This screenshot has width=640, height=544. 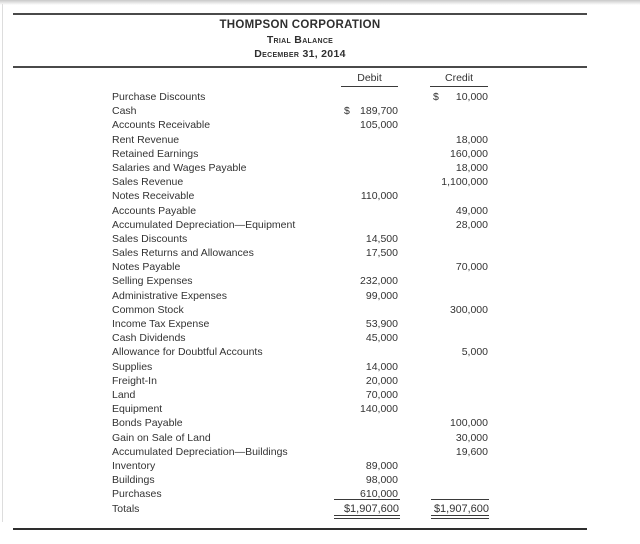 I want to click on company-name: THOMPSON CORPORATION, so click(x=300, y=25).